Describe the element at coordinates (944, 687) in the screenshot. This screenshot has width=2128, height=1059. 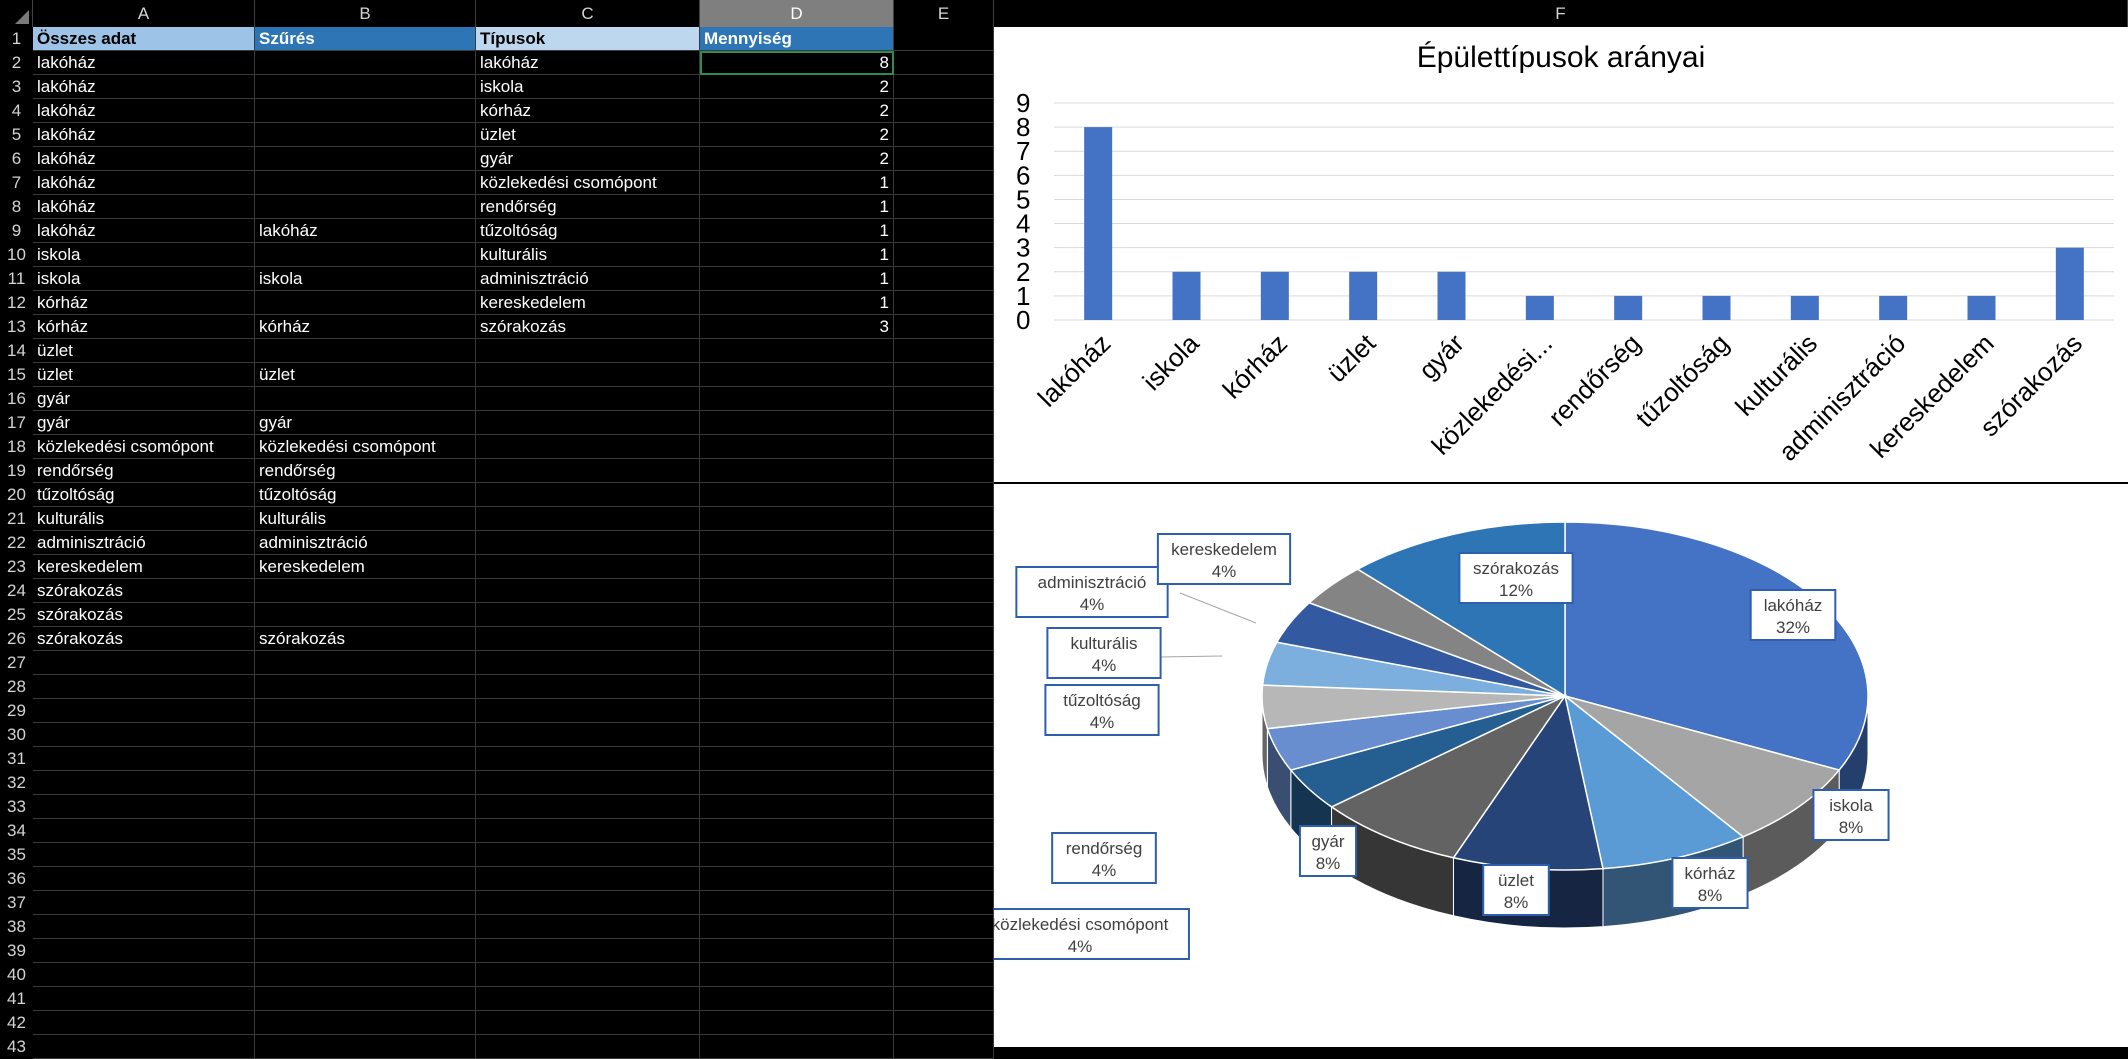
I see `cell-e28` at that location.